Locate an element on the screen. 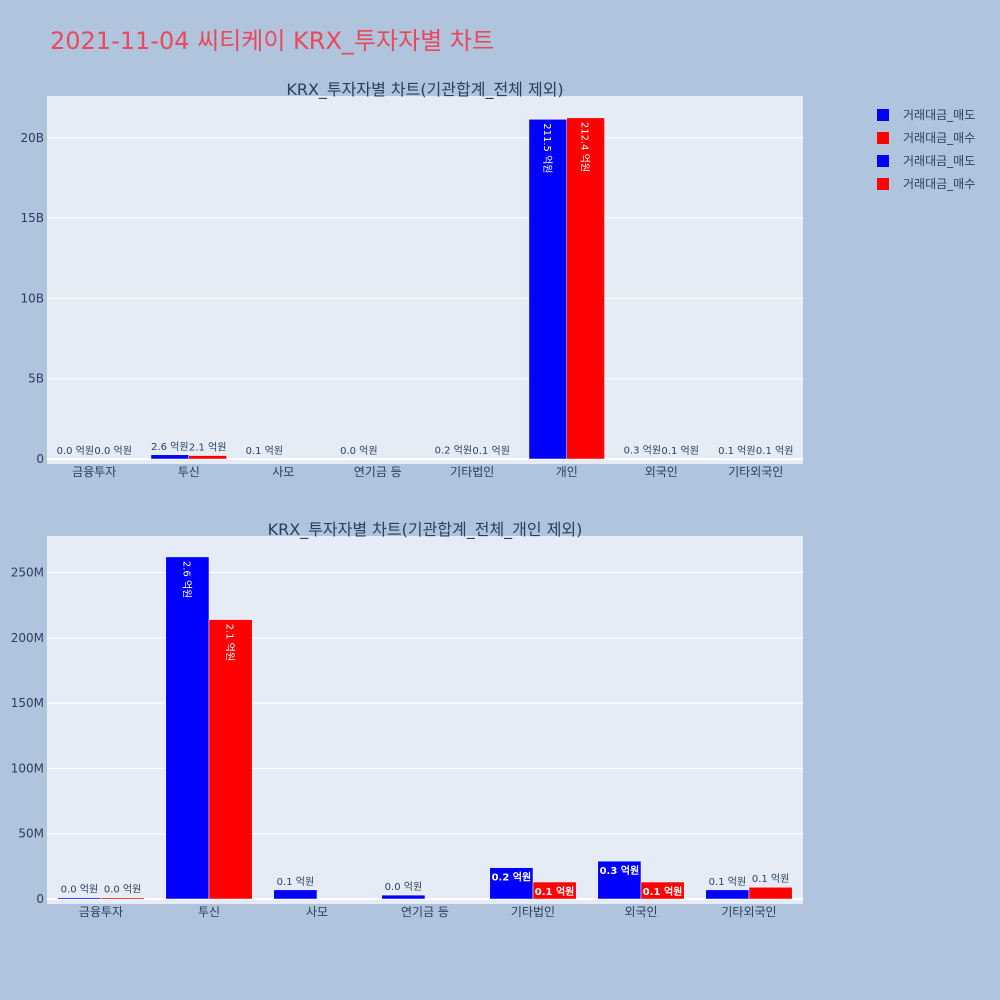  y-tick-label: 5B is located at coordinates (36, 379).